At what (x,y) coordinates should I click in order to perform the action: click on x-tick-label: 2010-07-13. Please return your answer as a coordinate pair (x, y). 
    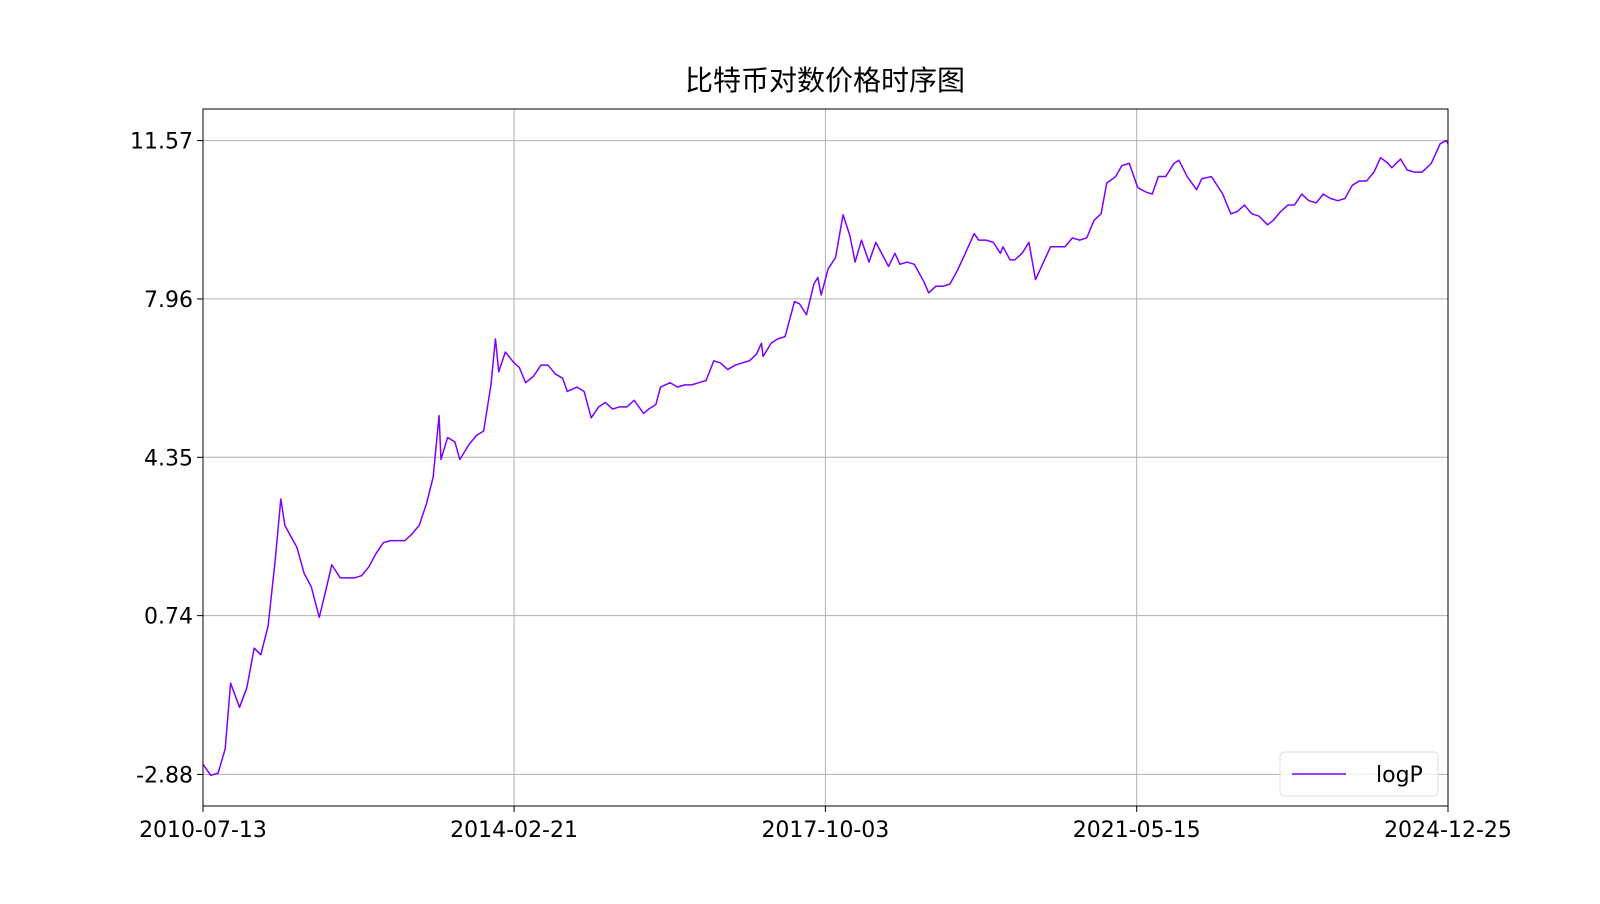
    Looking at the image, I should click on (203, 830).